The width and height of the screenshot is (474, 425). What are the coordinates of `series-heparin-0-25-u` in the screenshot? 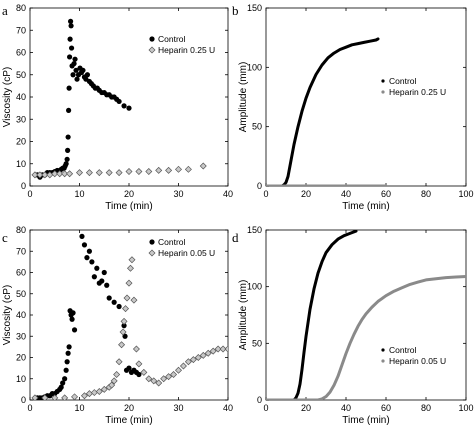 It's located at (119, 170).